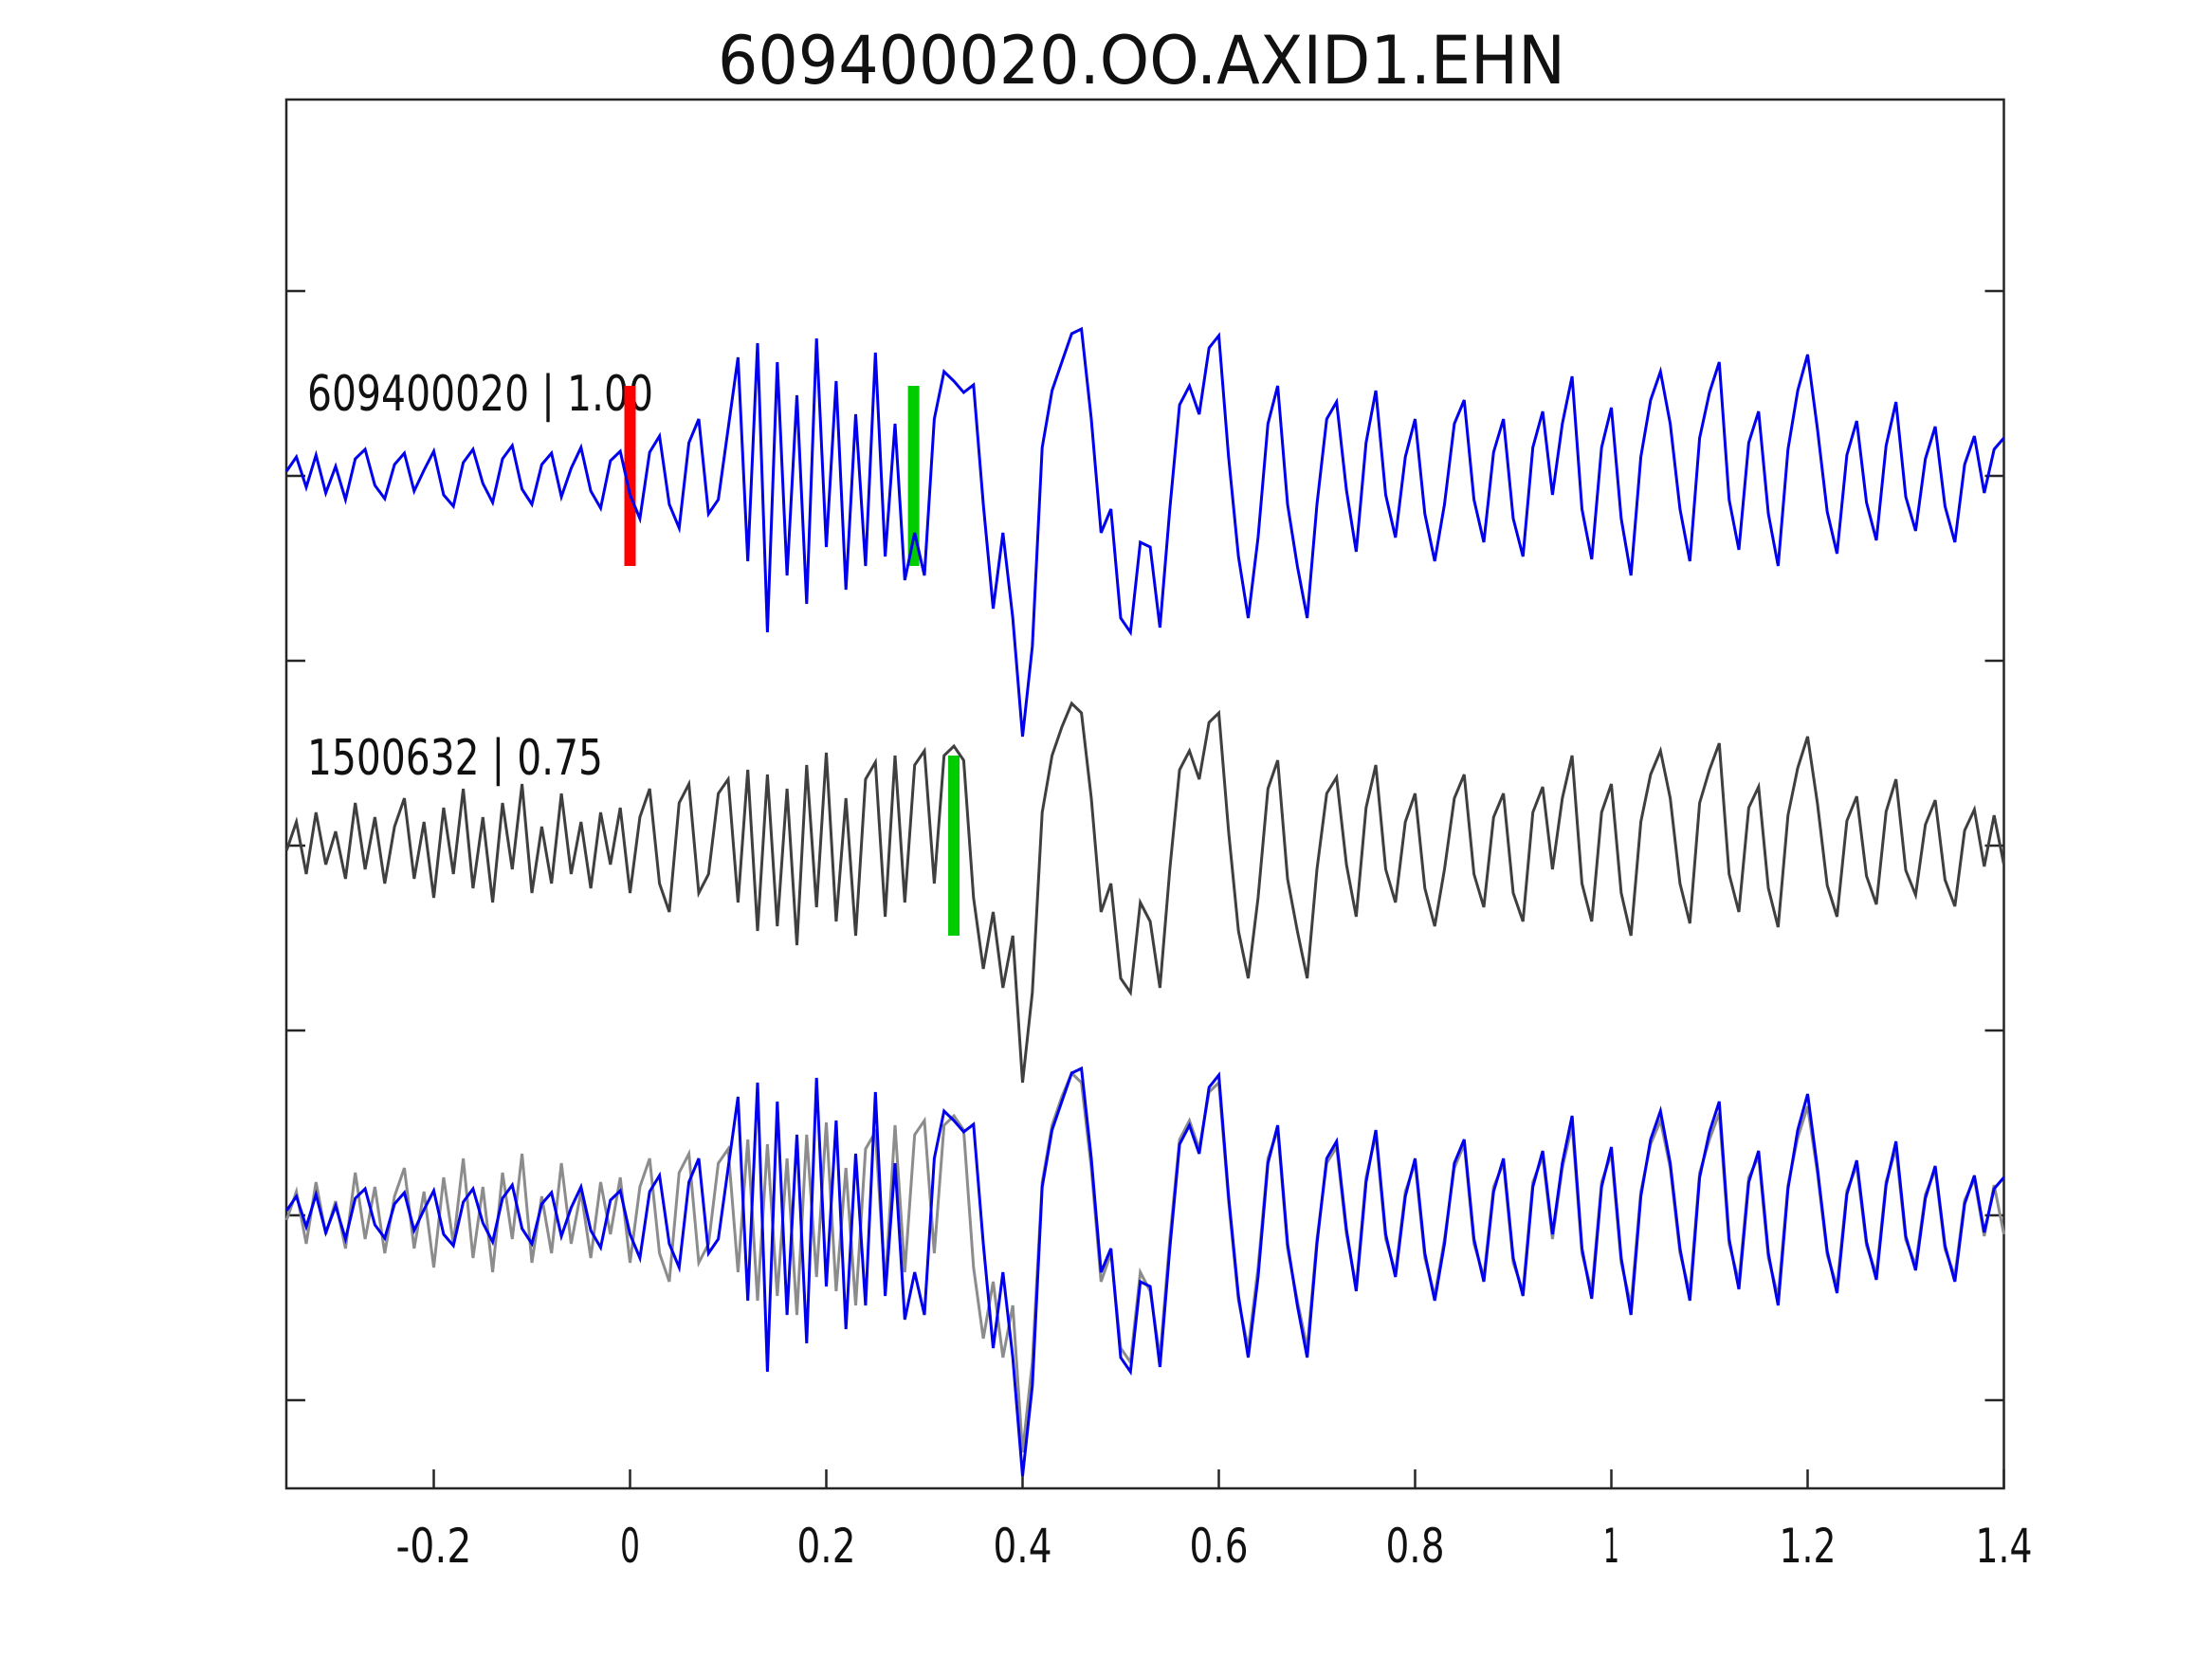  I want to click on x-tick-label: 1, so click(1611, 1546).